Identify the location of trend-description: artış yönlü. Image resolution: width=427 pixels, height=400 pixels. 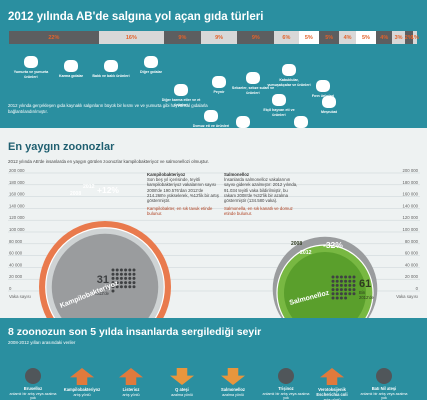
(332, 398).